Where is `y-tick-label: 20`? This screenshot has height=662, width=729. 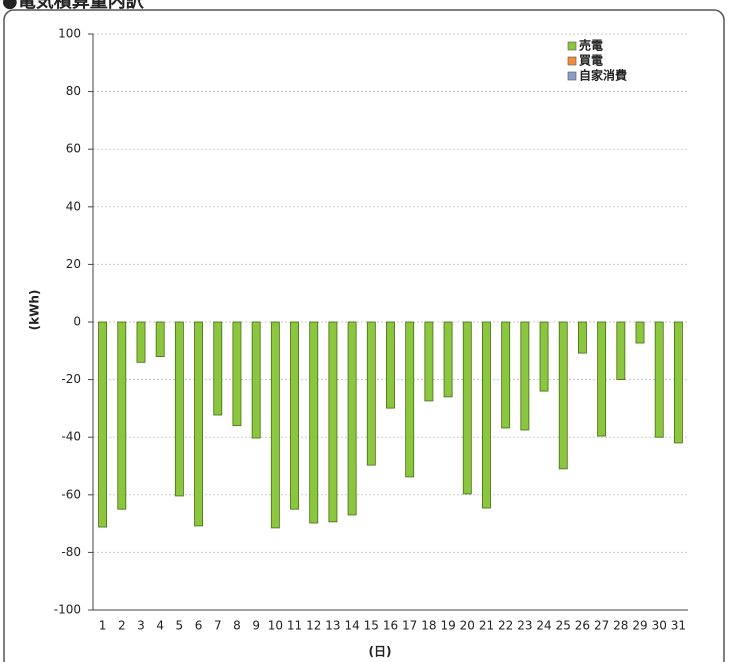
y-tick-label: 20 is located at coordinates (73, 264).